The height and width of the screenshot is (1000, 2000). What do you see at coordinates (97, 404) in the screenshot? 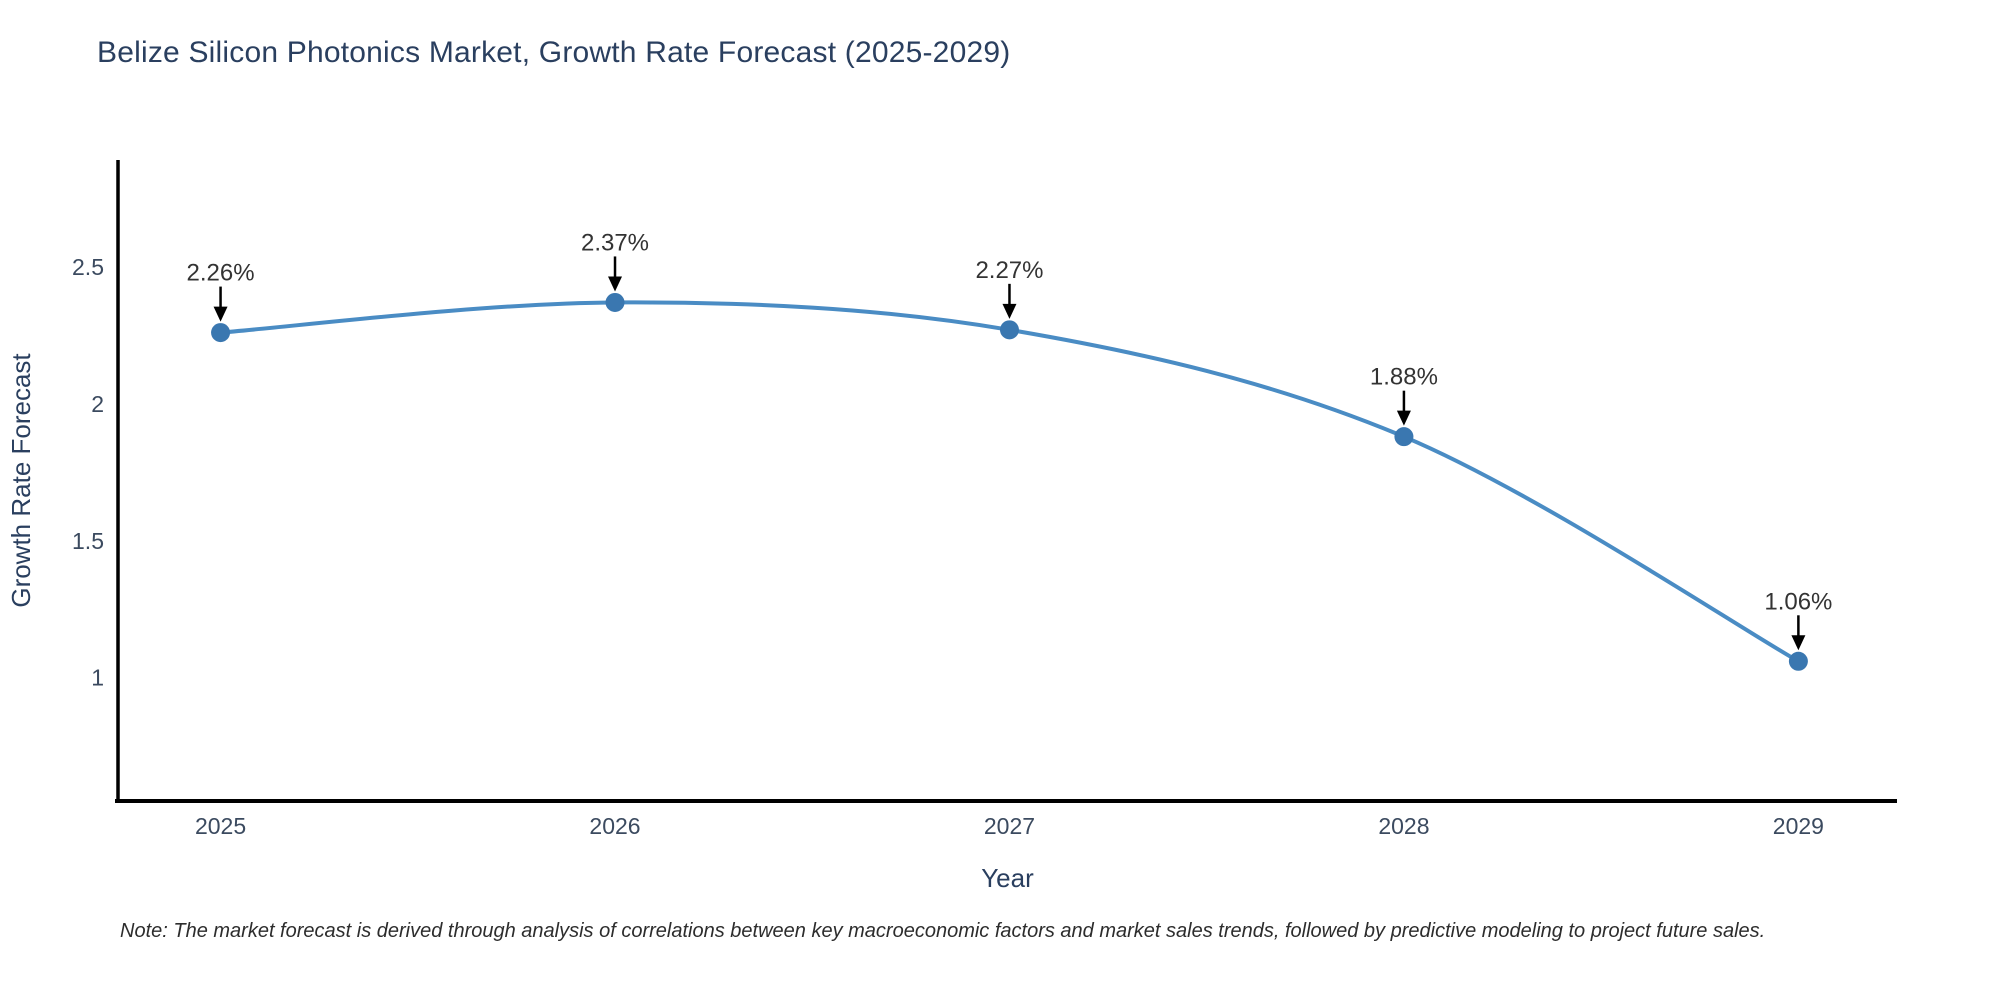
I see `y-tick-label: 2` at bounding box center [97, 404].